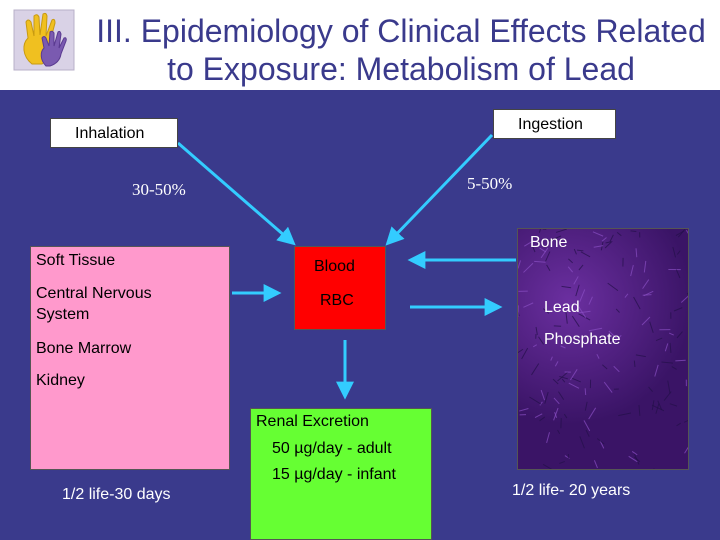 Image resolution: width=720 pixels, height=540 pixels. What do you see at coordinates (110, 133) in the screenshot?
I see `inhalation-label: Inhalation` at bounding box center [110, 133].